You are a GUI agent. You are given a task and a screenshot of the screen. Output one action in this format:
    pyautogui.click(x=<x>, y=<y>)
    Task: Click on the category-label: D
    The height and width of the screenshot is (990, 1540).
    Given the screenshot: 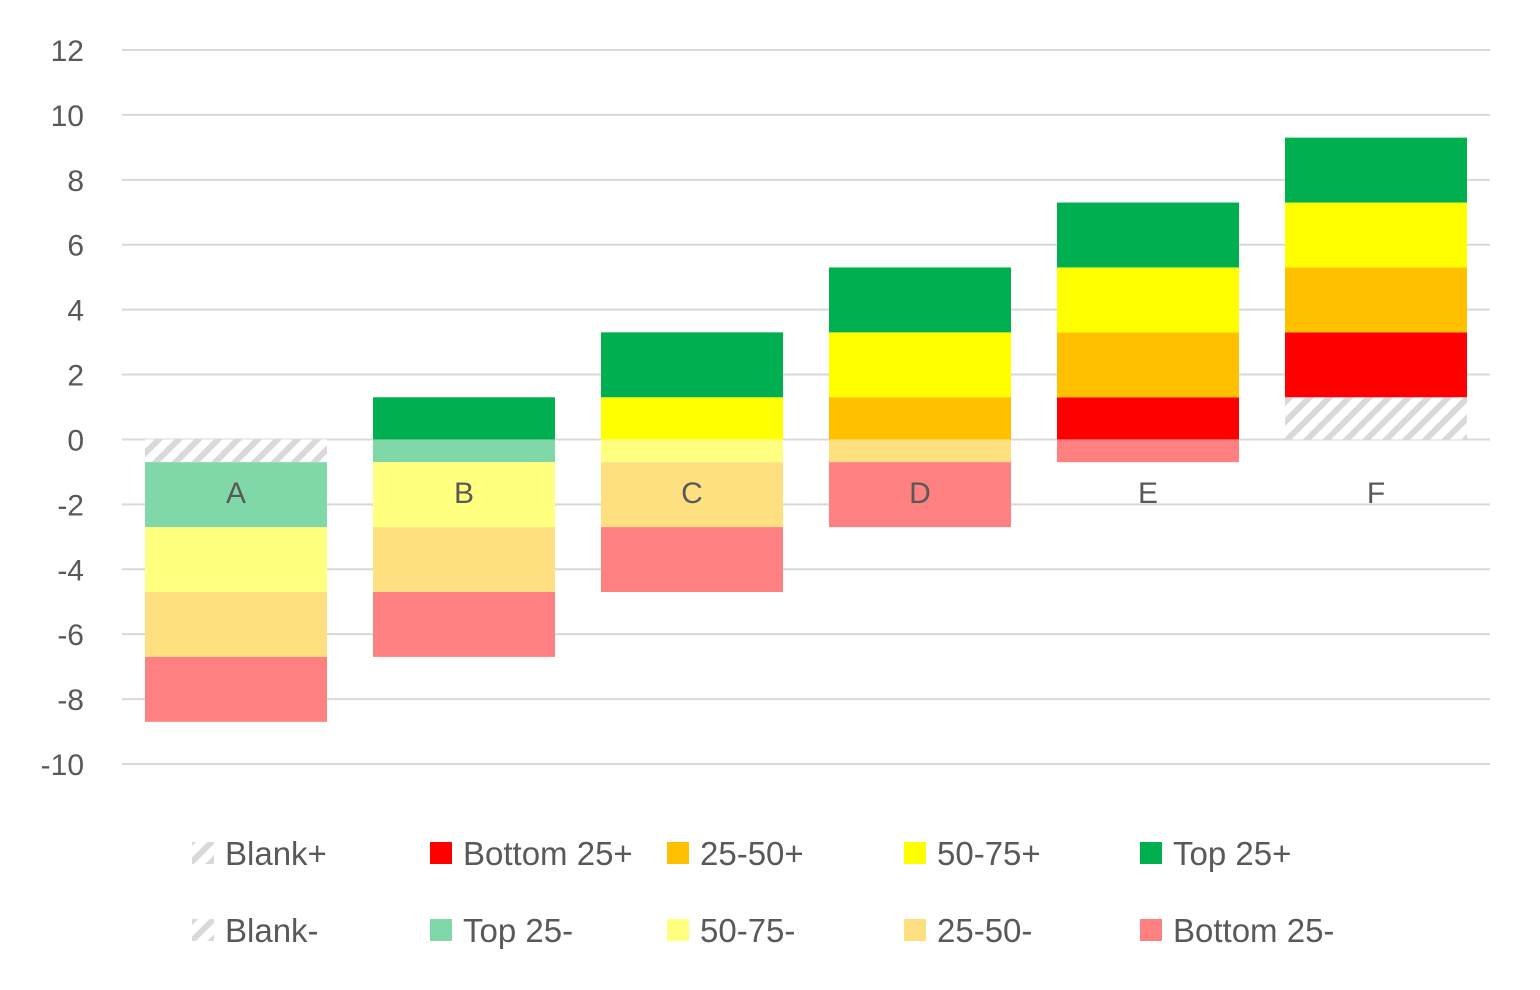 What is the action you would take?
    pyautogui.click(x=920, y=493)
    